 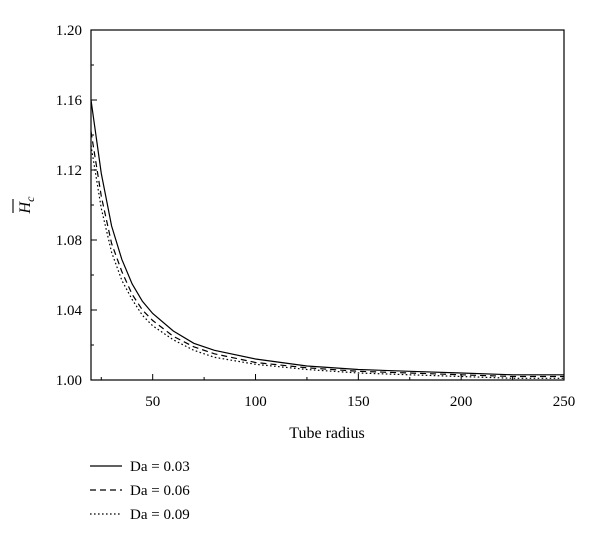 I want to click on legend-label: Da = 0.06, so click(x=160, y=491).